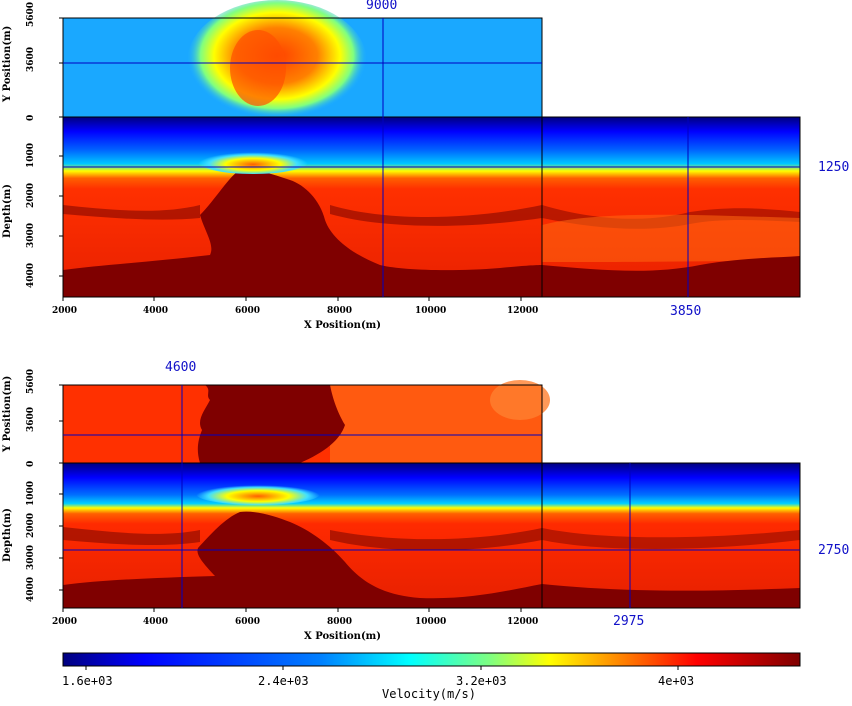 The width and height of the screenshot is (852, 706). I want to click on section-2-xtick-4: 10000, so click(431, 622).